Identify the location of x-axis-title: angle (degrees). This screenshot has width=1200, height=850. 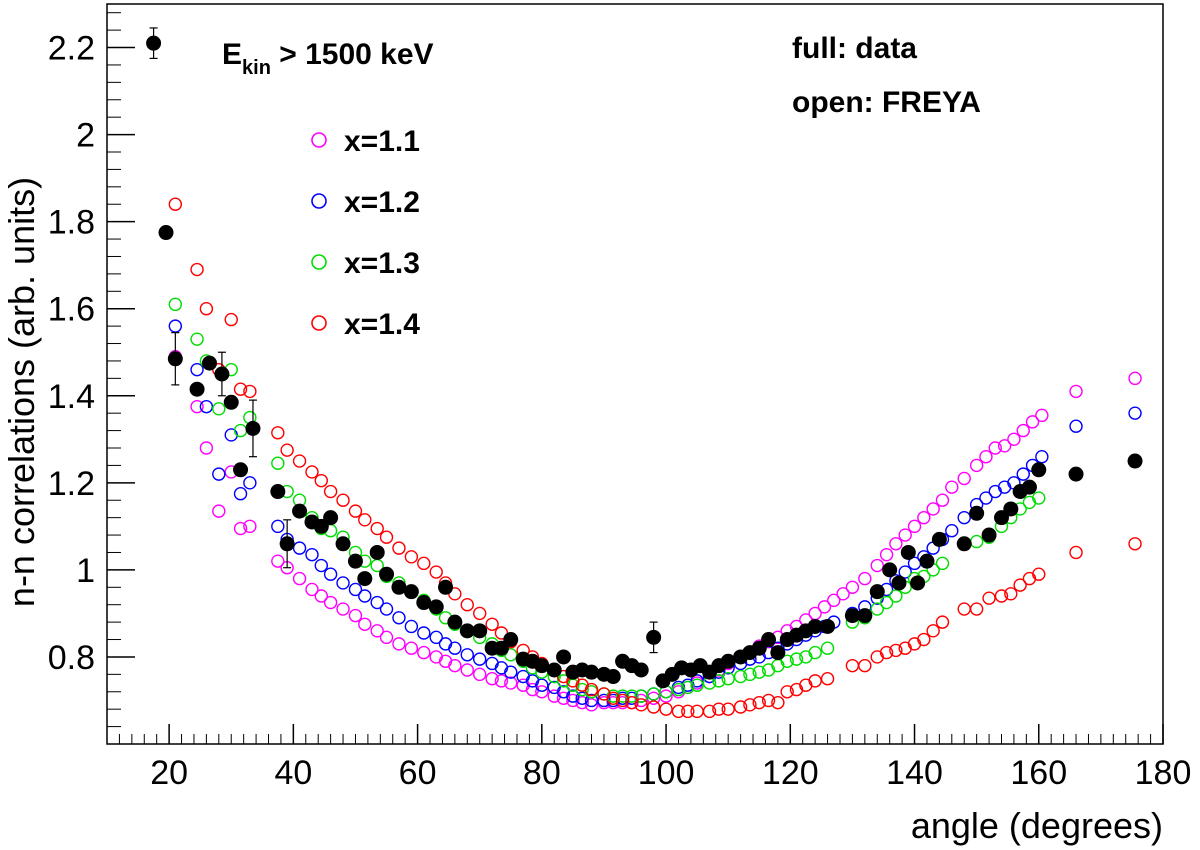
(1037, 825).